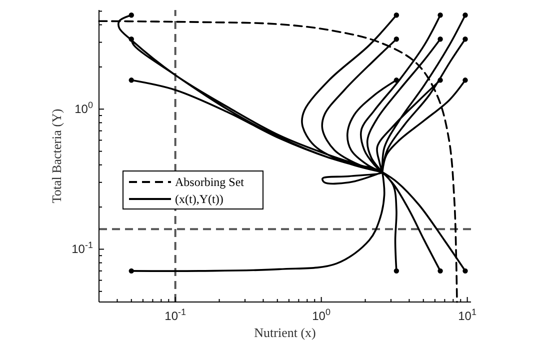  What do you see at coordinates (285, 332) in the screenshot?
I see `x-axis-title: Nutrient (x)` at bounding box center [285, 332].